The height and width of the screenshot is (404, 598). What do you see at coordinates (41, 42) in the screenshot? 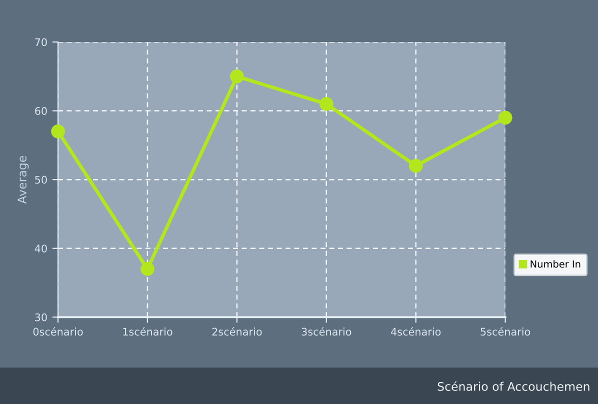
I see `y-tick-label: 70` at bounding box center [41, 42].